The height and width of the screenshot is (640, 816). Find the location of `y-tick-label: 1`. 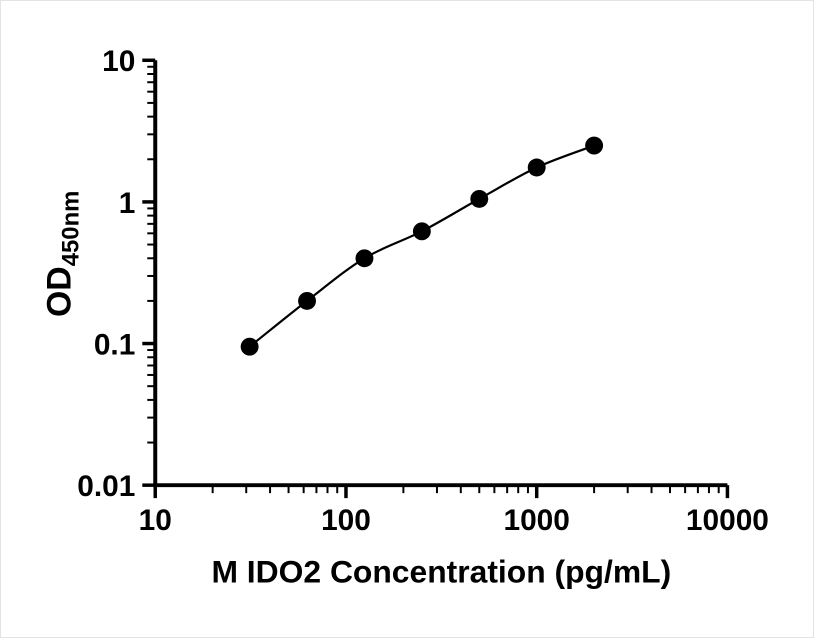

y-tick-label: 1 is located at coordinates (127, 203).